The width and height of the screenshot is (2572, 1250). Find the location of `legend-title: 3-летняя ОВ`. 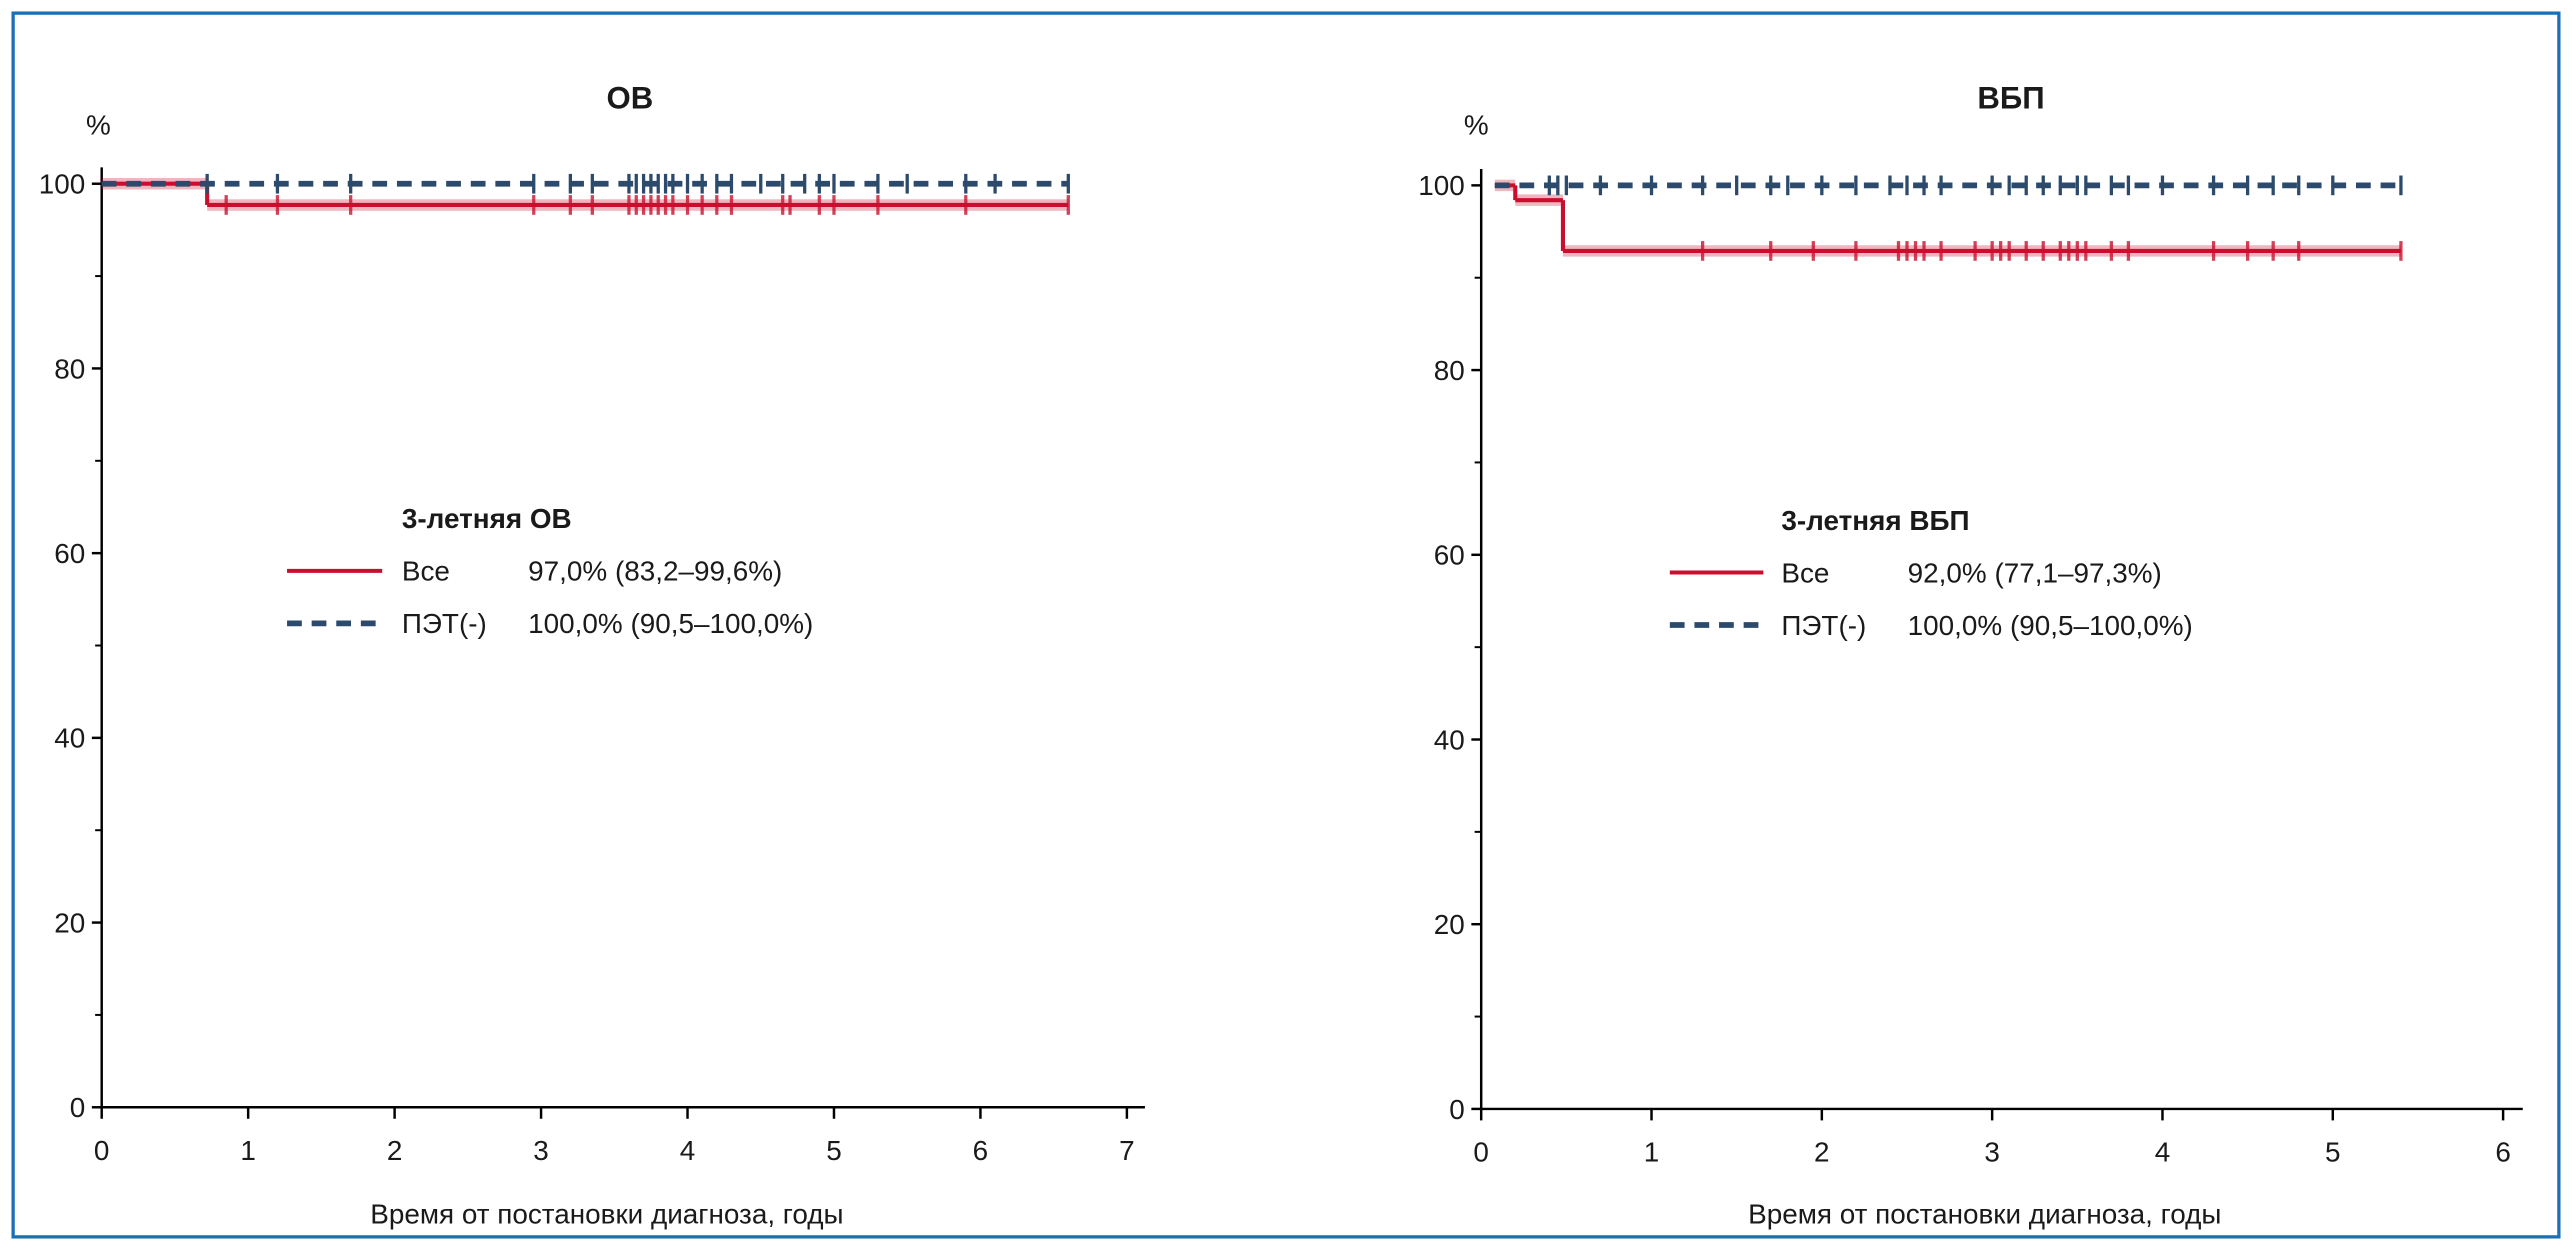

legend-title: 3-летняя ОВ is located at coordinates (487, 518).